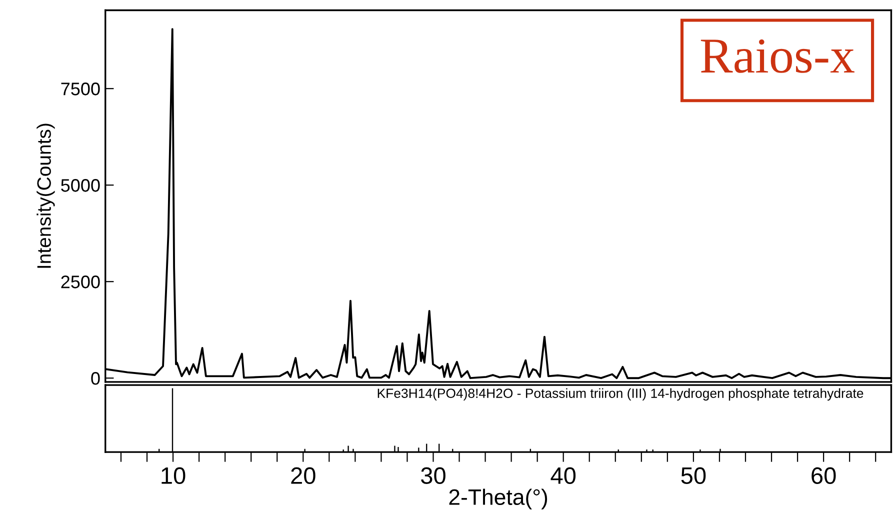 The image size is (893, 512). What do you see at coordinates (824, 475) in the screenshot?
I see `x-tick-label: 60` at bounding box center [824, 475].